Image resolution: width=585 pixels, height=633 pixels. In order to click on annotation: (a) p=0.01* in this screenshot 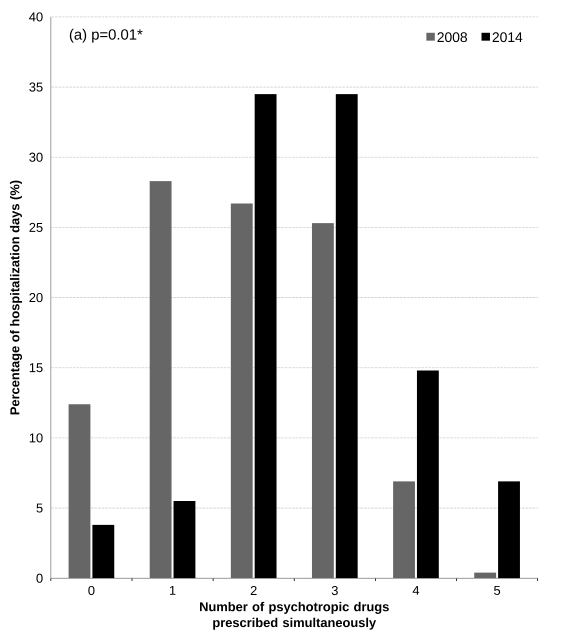, I will do `click(106, 35)`.